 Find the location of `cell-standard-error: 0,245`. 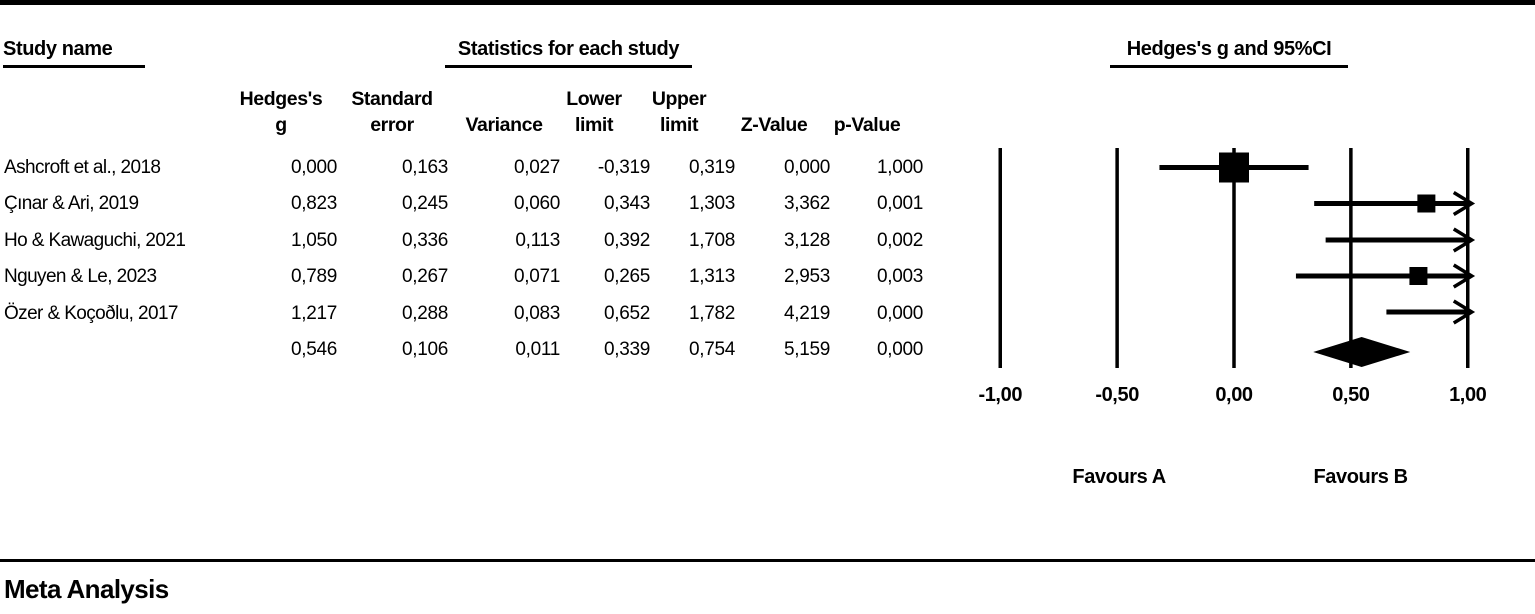

cell-standard-error: 0,245 is located at coordinates (424, 204).